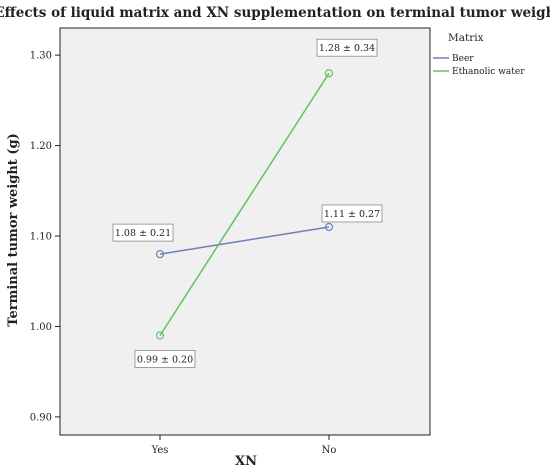 This screenshot has width=550, height=473. What do you see at coordinates (463, 59) in the screenshot?
I see `legend-label: Beer` at bounding box center [463, 59].